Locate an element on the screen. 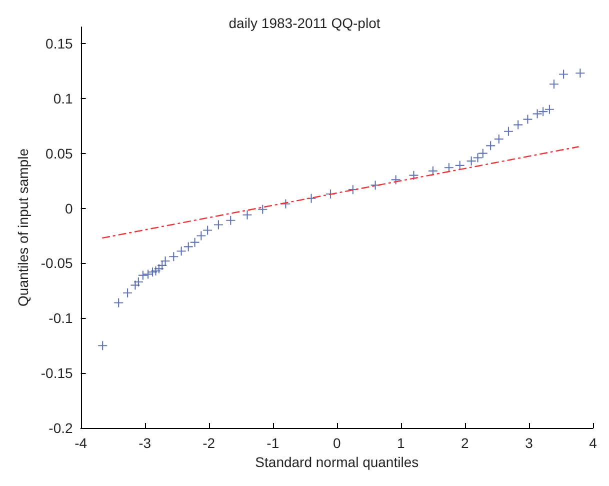  y-tick-label: 0 is located at coordinates (69, 208).